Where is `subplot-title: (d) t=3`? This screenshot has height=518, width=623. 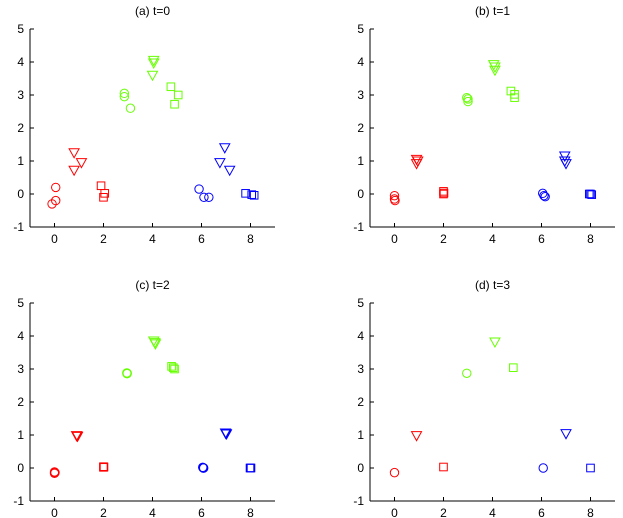
subplot-title: (d) t=3 is located at coordinates (492, 285).